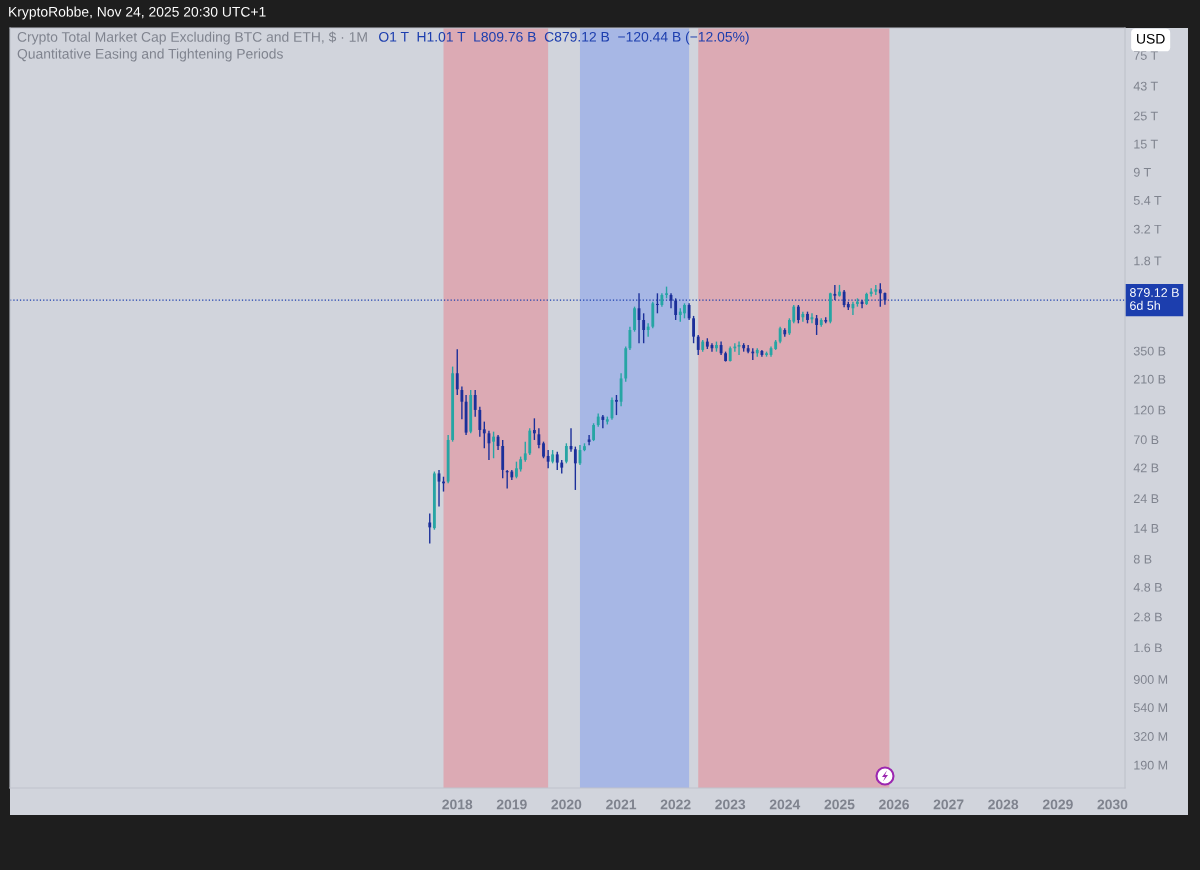  What do you see at coordinates (1003, 804) in the screenshot?
I see `x-tick-label: 2028` at bounding box center [1003, 804].